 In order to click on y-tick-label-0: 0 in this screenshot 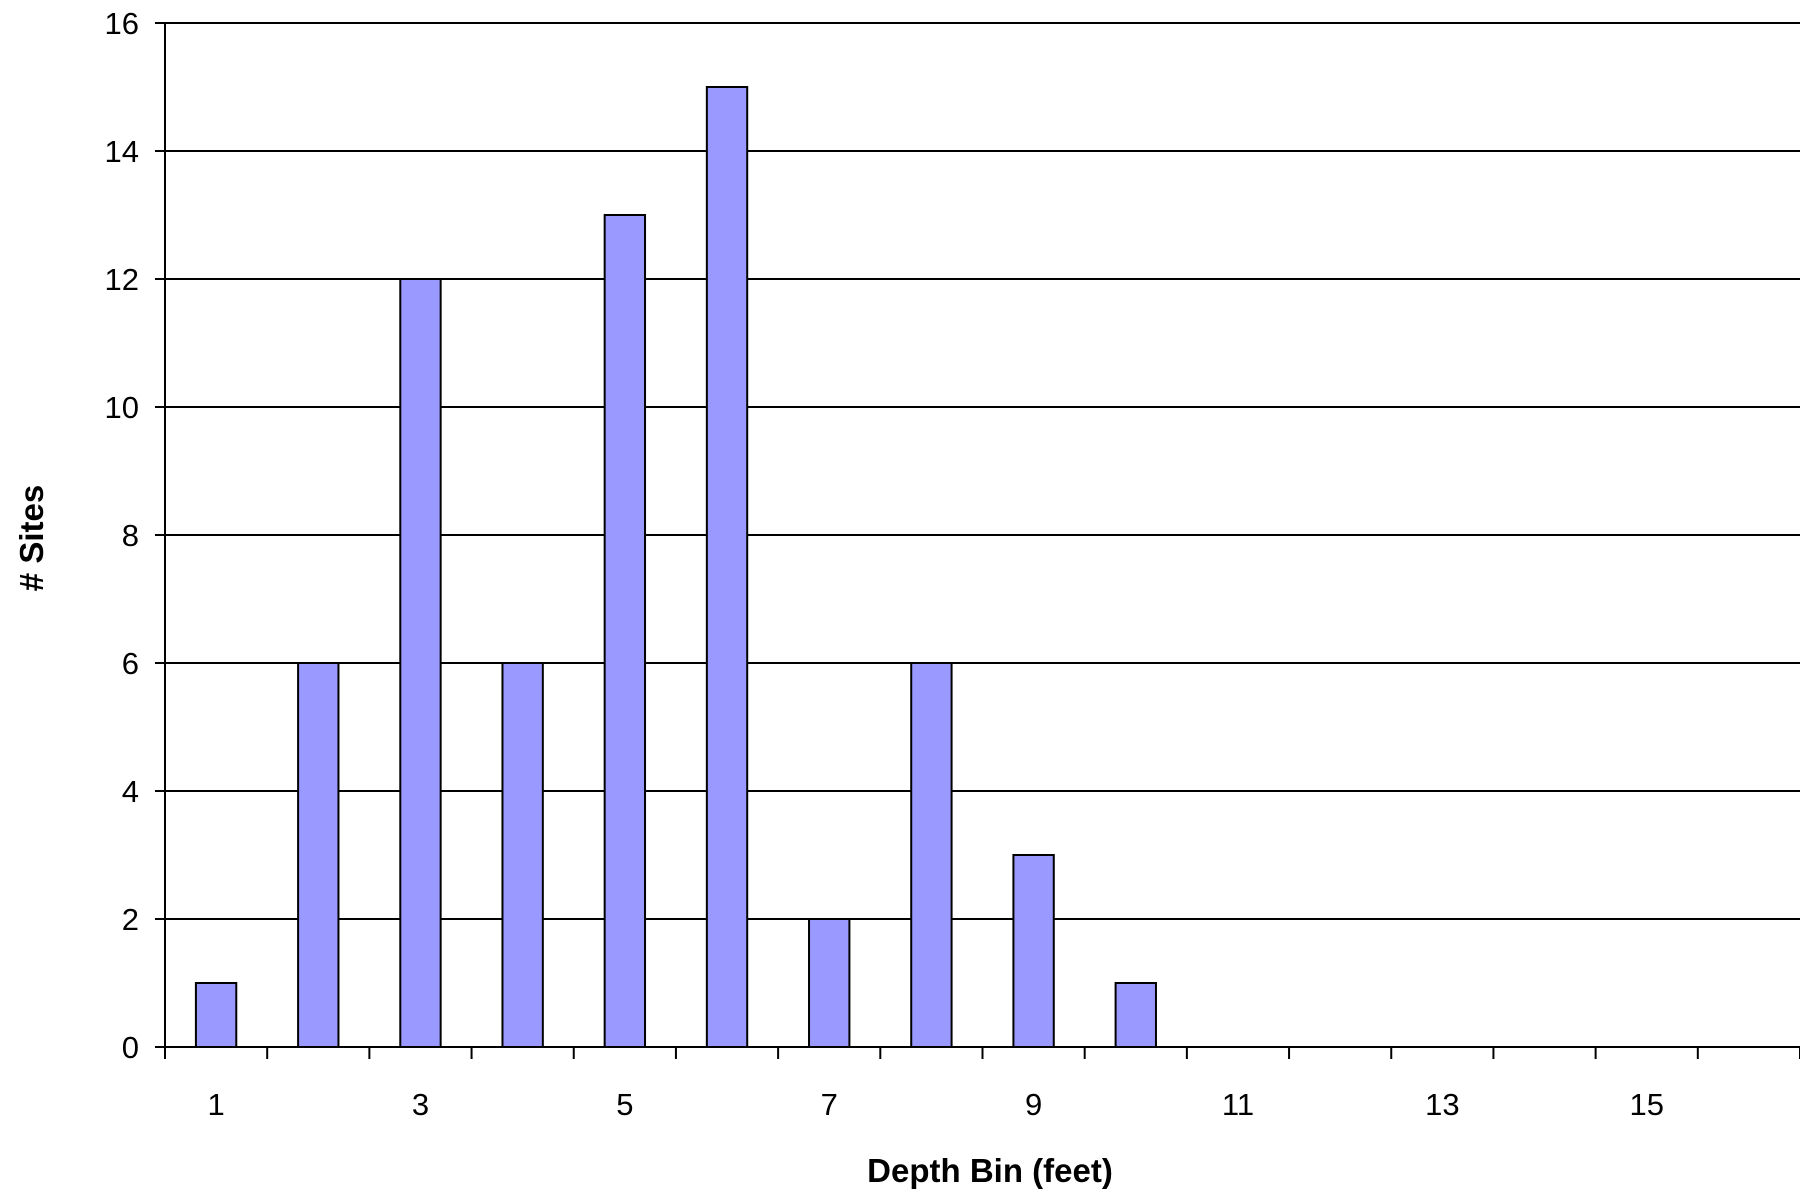, I will do `click(130, 1047)`.